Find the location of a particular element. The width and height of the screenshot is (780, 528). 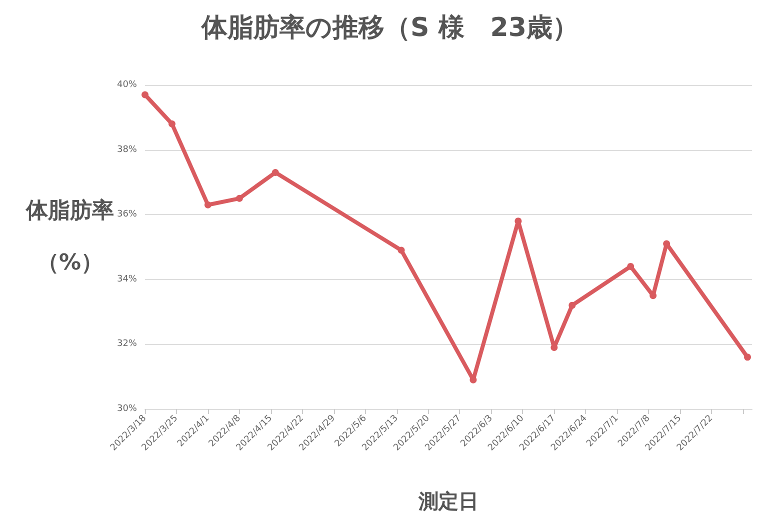

chart-title: 体脂肪率の推移（S 様 23歳） is located at coordinates (389, 28).